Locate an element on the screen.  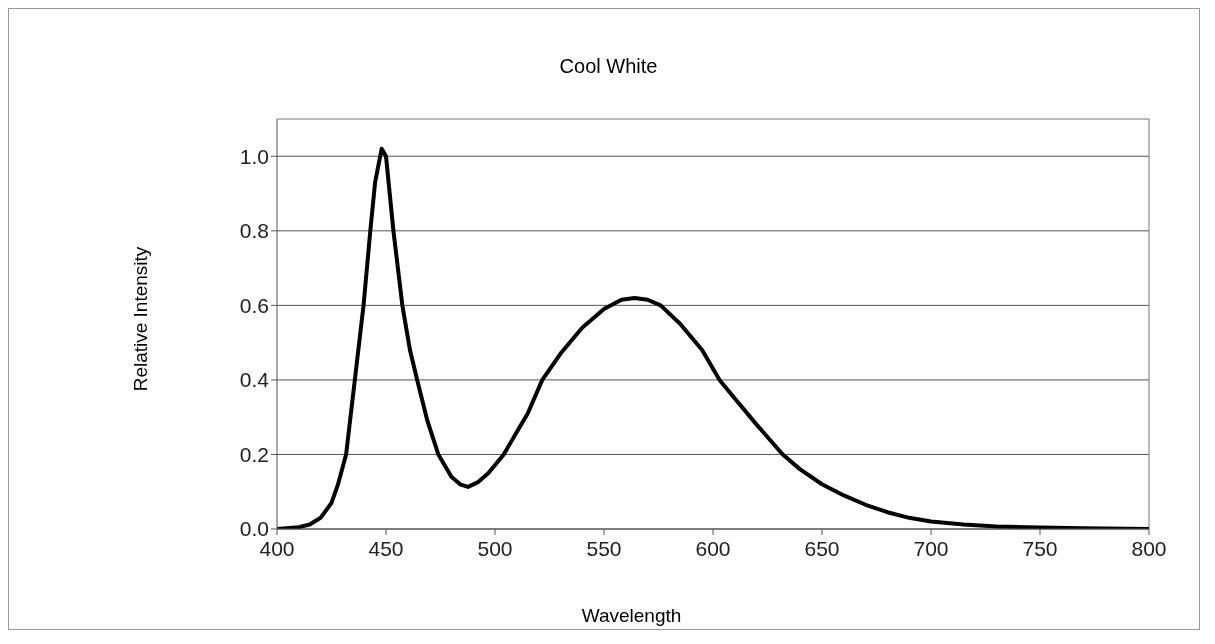
x-tick-label: 750 is located at coordinates (1040, 548).